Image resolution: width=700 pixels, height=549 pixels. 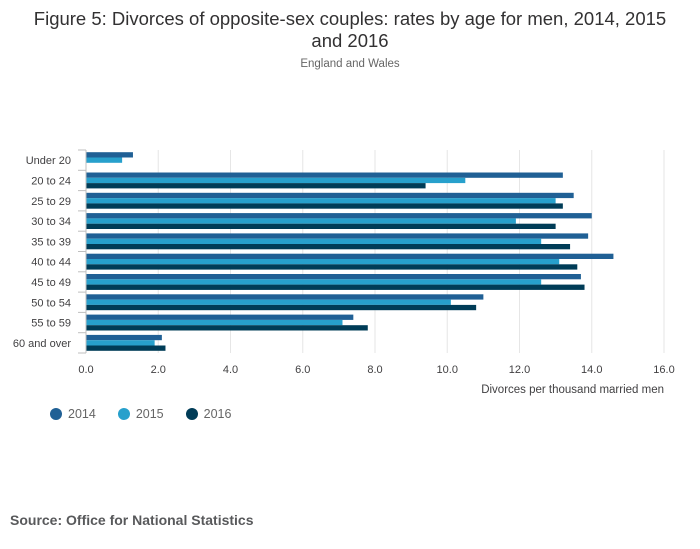 I want to click on y-category-label: 20 to 24, so click(x=51, y=181).